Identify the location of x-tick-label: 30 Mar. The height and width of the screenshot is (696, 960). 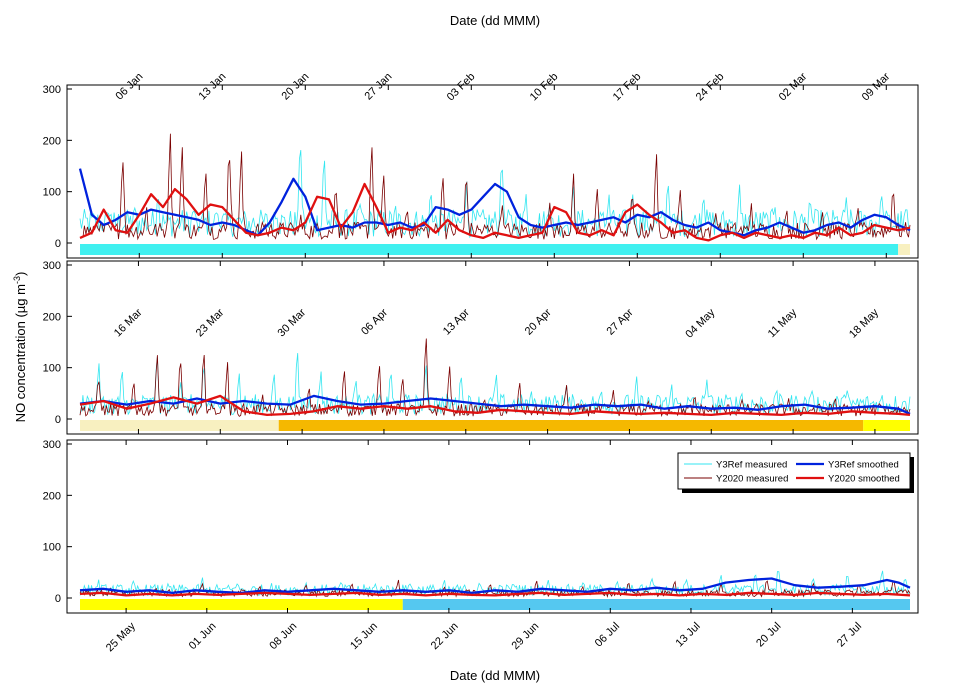
(292, 322).